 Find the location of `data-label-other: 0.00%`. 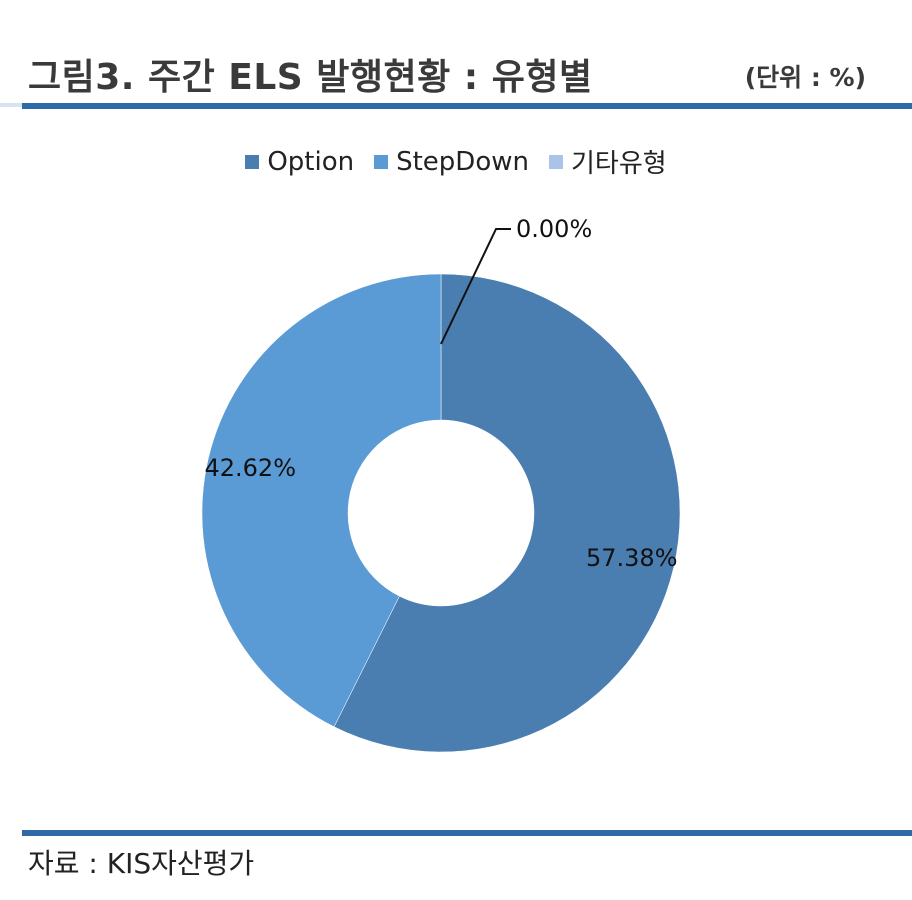

data-label-other: 0.00% is located at coordinates (554, 229).